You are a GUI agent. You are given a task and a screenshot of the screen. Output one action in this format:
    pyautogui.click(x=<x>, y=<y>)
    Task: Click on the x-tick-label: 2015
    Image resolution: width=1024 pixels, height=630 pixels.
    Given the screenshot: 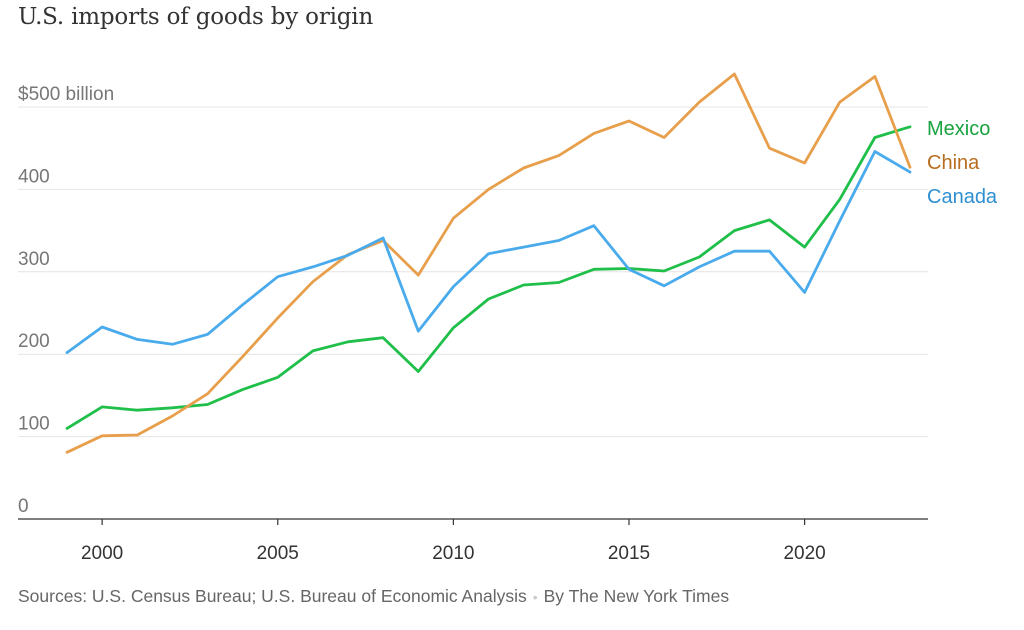 What is the action you would take?
    pyautogui.click(x=629, y=553)
    